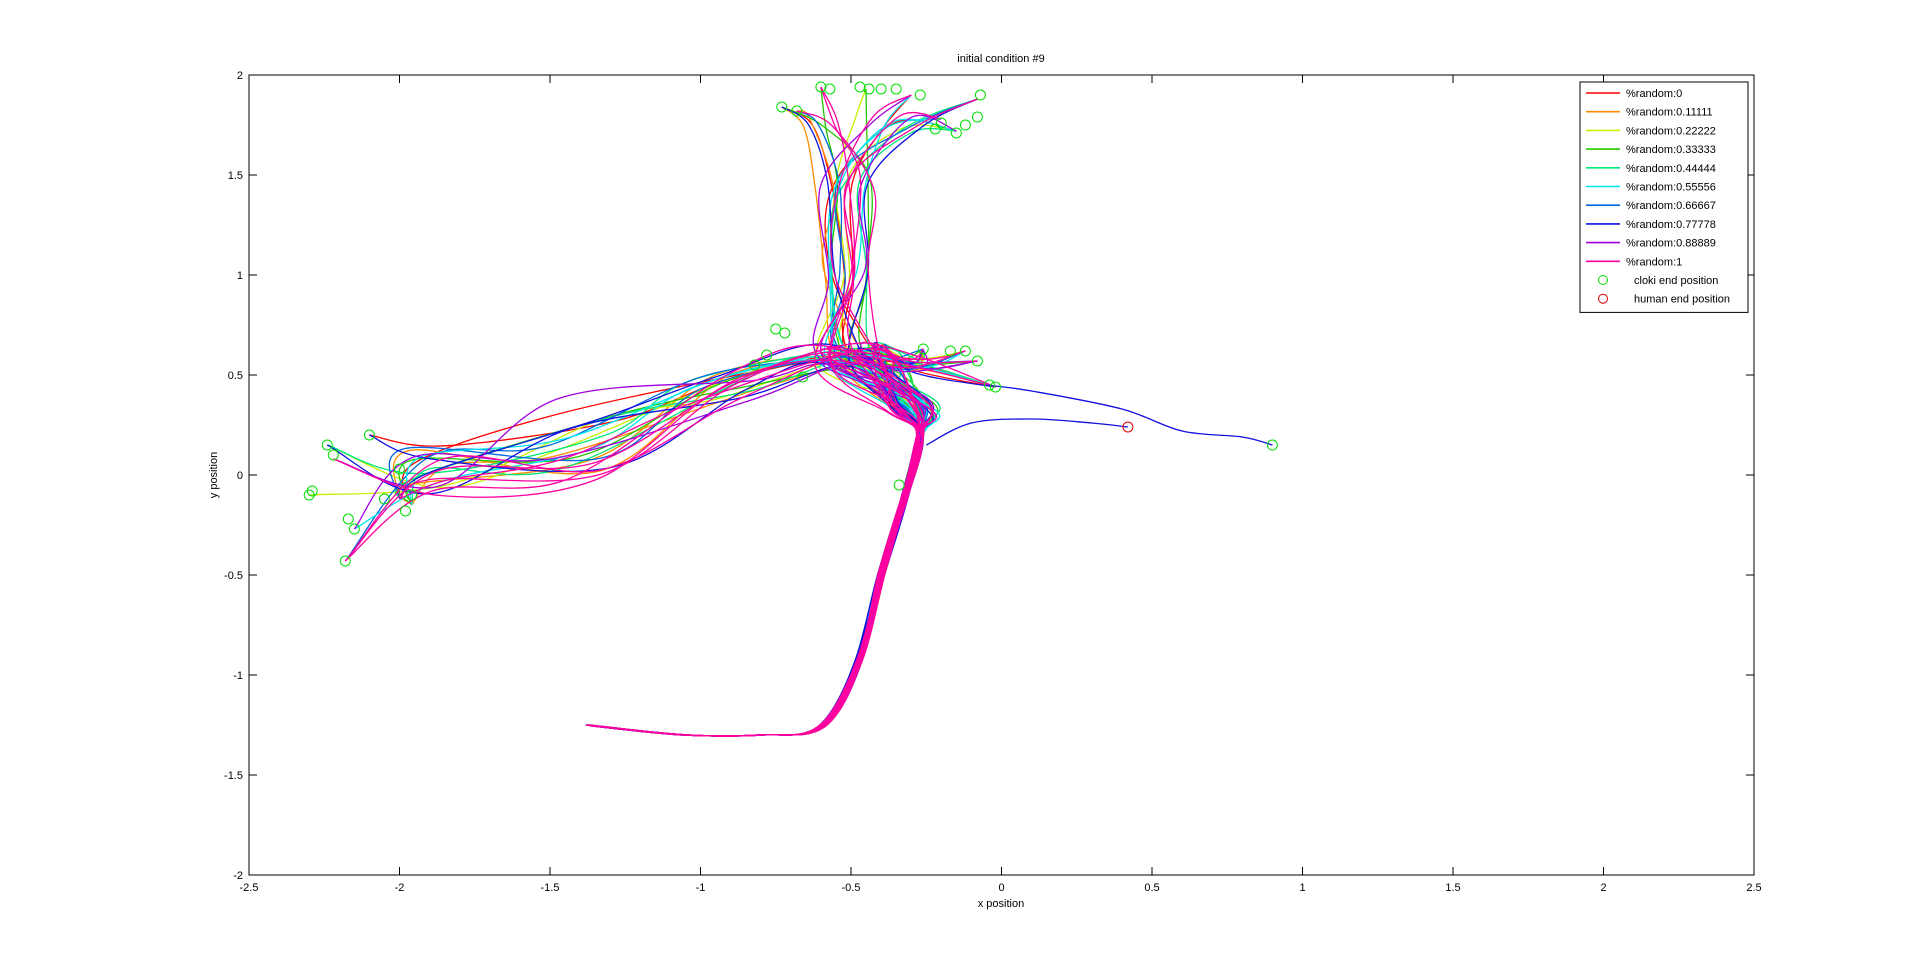  Describe the element at coordinates (1000, 59) in the screenshot. I see `chart-title: initial condition #9` at that location.